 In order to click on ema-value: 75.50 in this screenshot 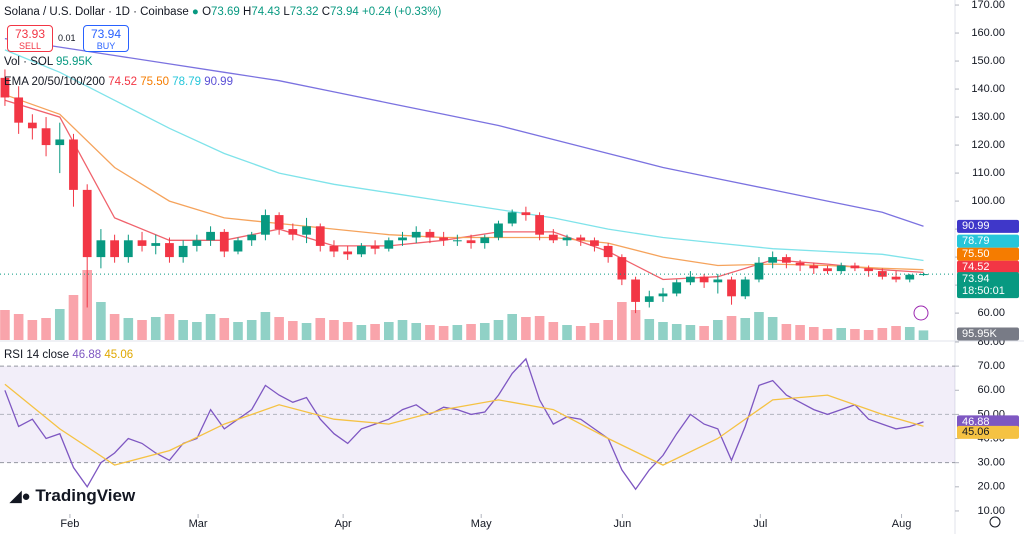, I will do `click(154, 82)`.